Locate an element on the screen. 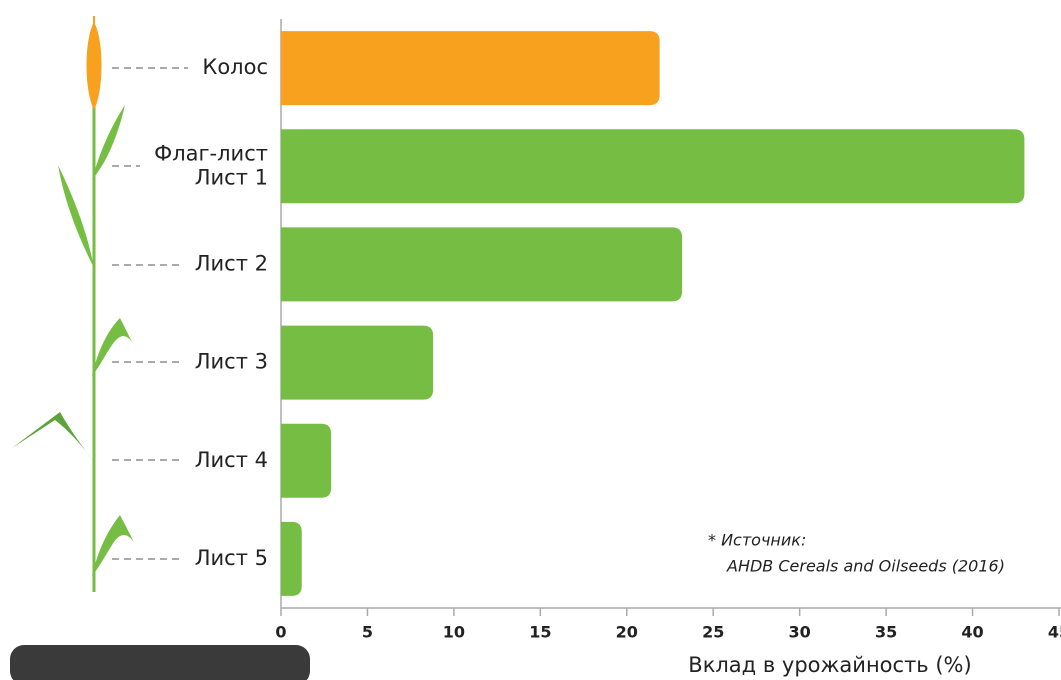  y-tick-label: Лист 3 is located at coordinates (231, 362).